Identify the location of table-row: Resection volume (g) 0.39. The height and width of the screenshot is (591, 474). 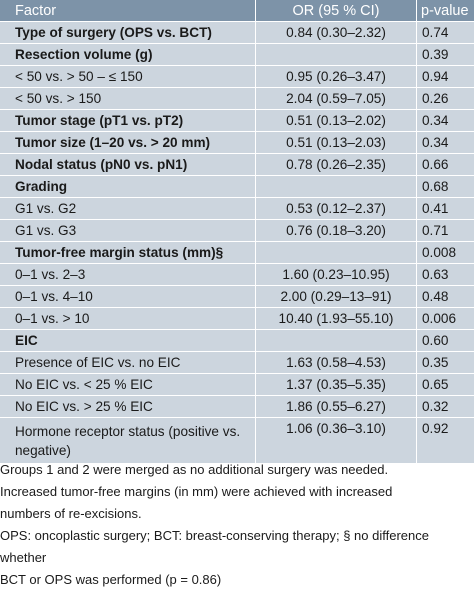
(237, 55).